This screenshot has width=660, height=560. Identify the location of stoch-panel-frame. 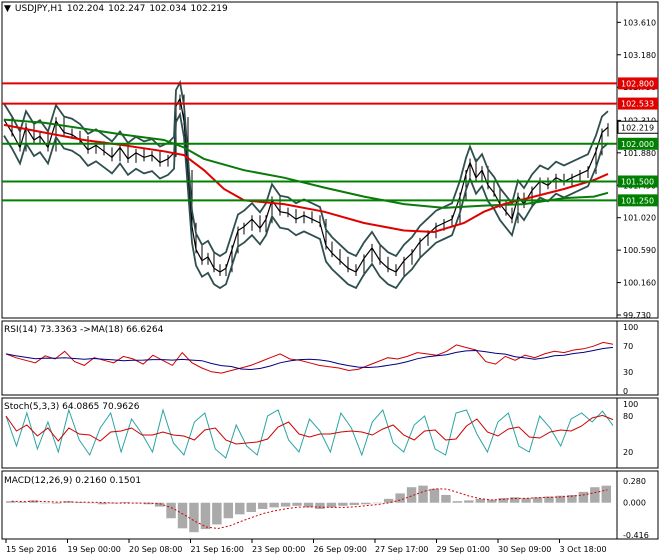
(330, 433).